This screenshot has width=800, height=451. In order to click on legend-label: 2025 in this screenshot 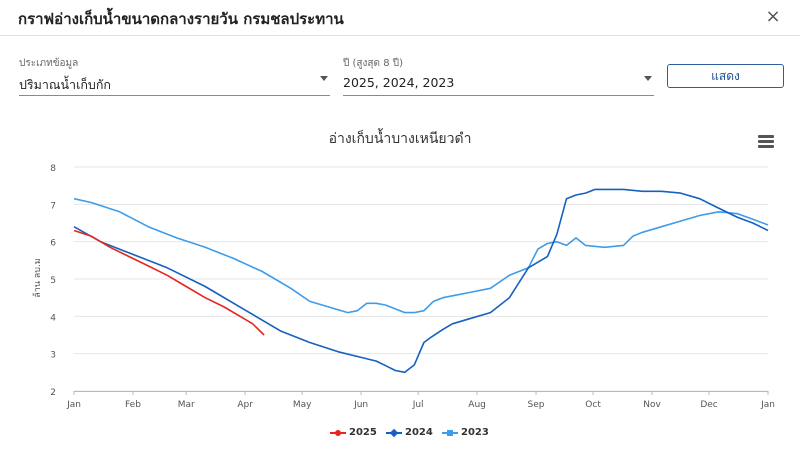, I will do `click(363, 432)`.